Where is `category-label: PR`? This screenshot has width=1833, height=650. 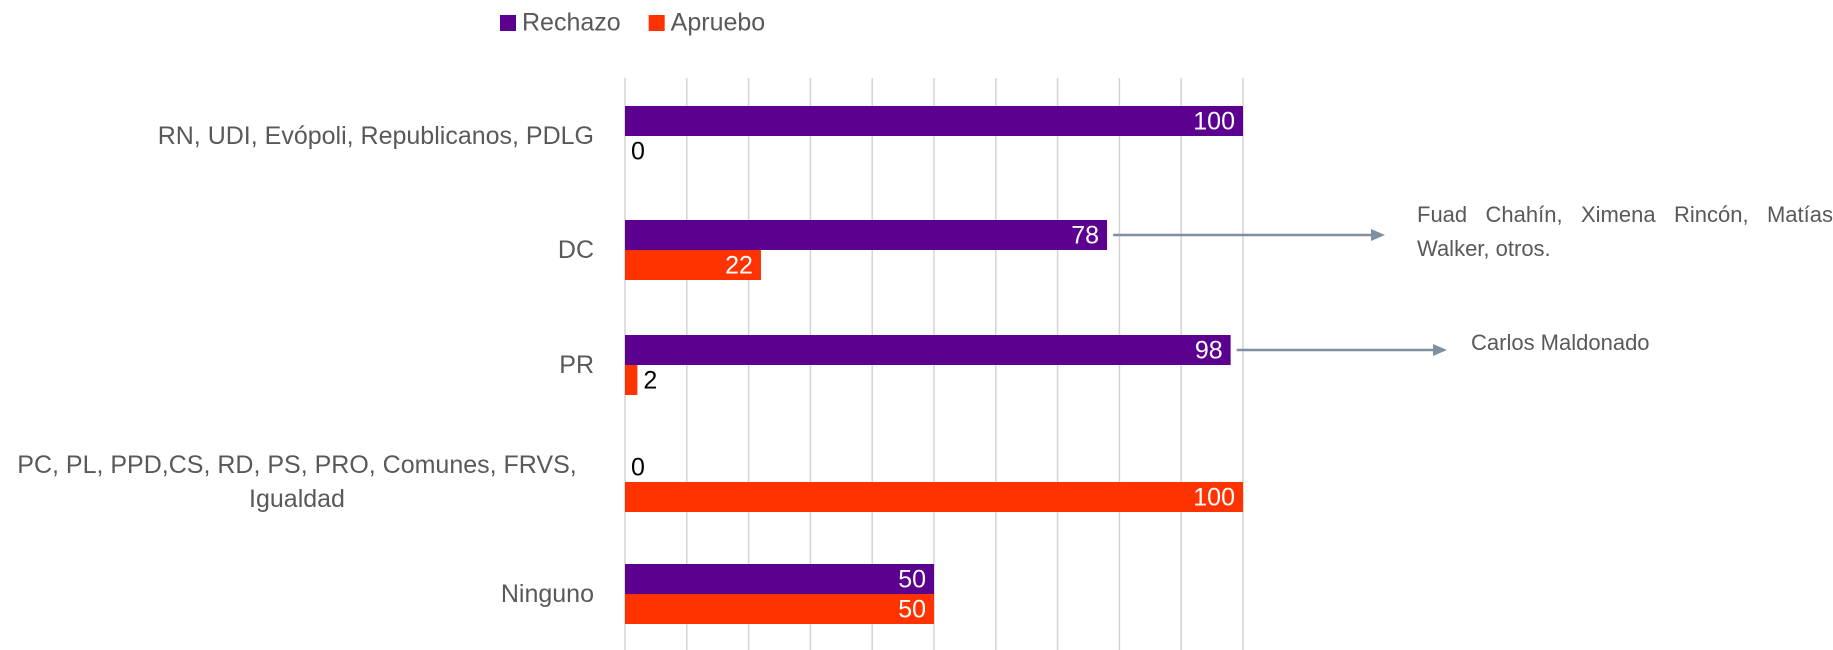 category-label: PR is located at coordinates (576, 365).